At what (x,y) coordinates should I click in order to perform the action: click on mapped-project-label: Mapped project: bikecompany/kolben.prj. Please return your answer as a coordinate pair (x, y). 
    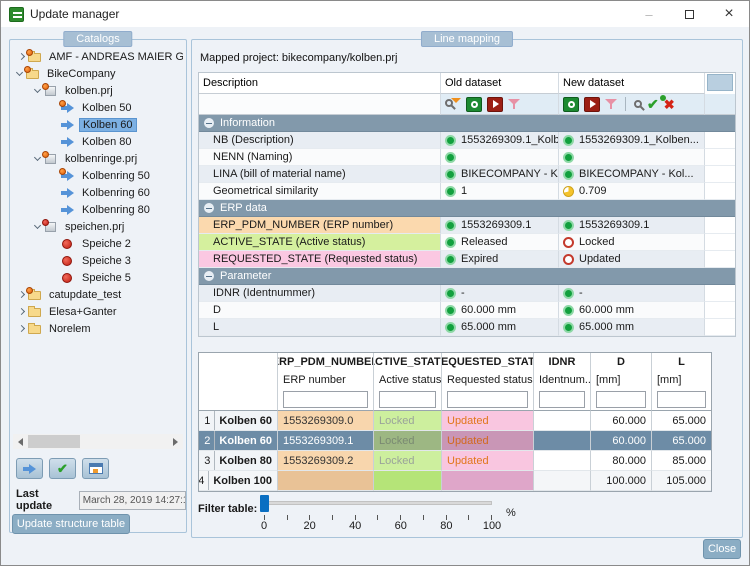
    Looking at the image, I should click on (299, 58).